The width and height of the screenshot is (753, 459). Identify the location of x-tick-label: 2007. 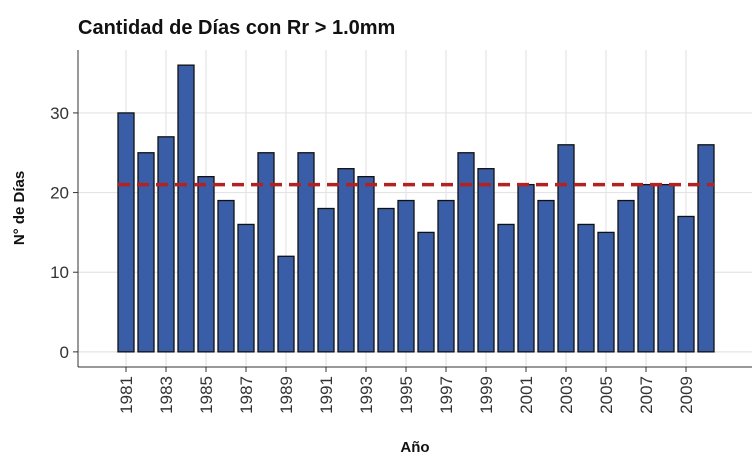
(646, 395).